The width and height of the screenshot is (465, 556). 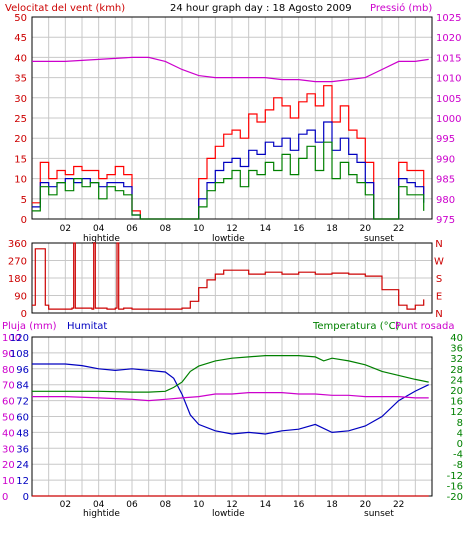 I want to click on humidity-tick-label: 108, so click(x=19, y=354).